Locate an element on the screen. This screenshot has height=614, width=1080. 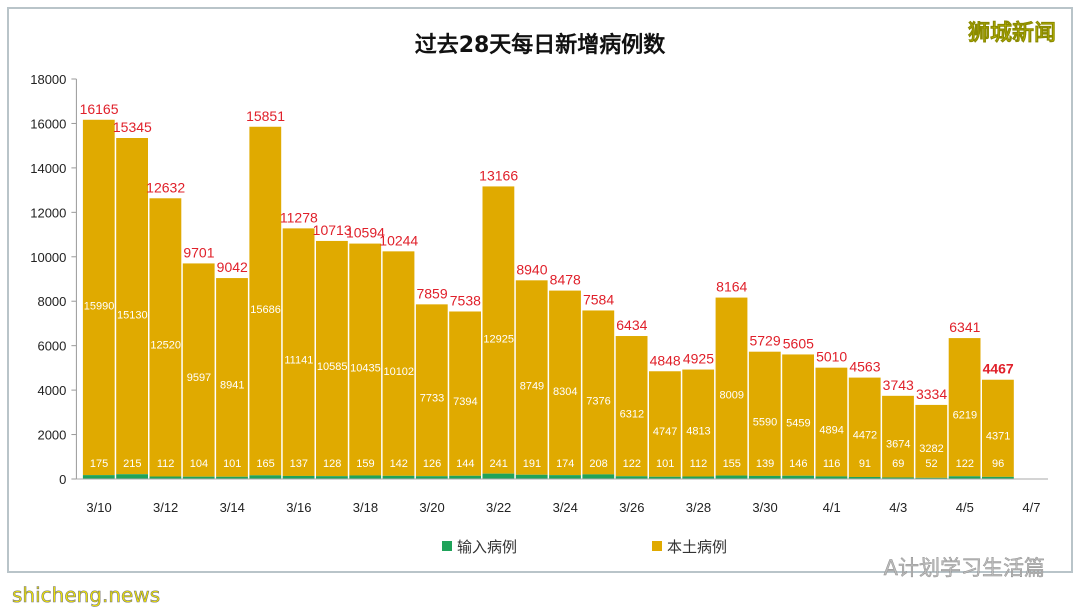
bar-local-3/25 is located at coordinates (598, 392).